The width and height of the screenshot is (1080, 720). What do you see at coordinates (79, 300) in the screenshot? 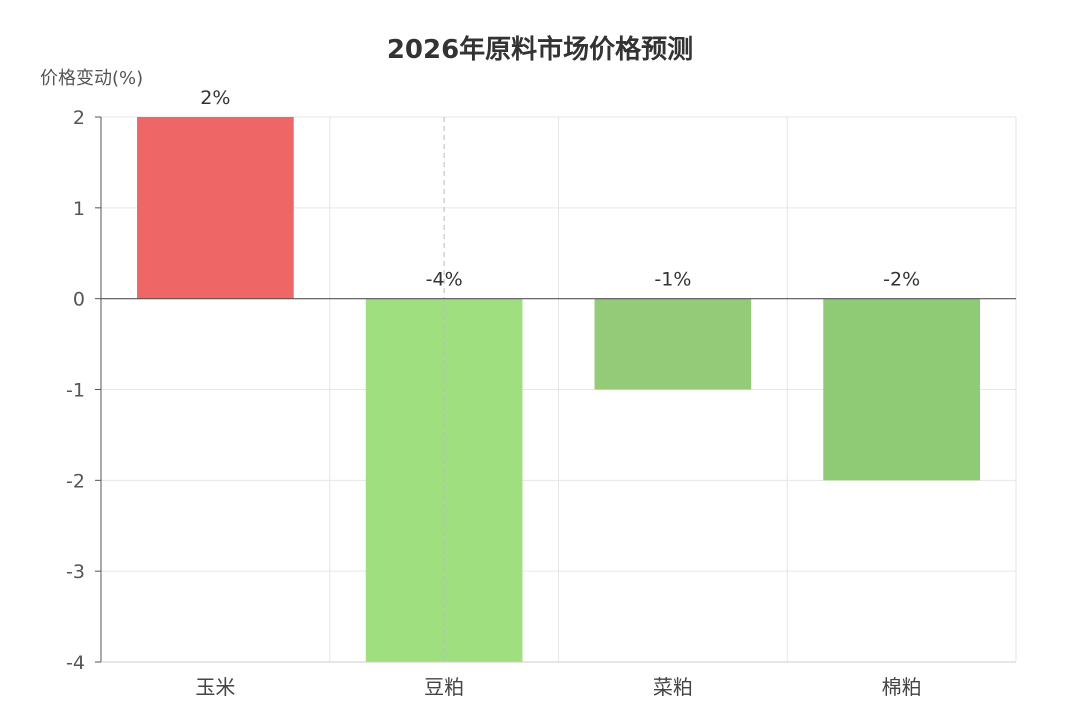
I see `y-tick-label: 0` at bounding box center [79, 300].